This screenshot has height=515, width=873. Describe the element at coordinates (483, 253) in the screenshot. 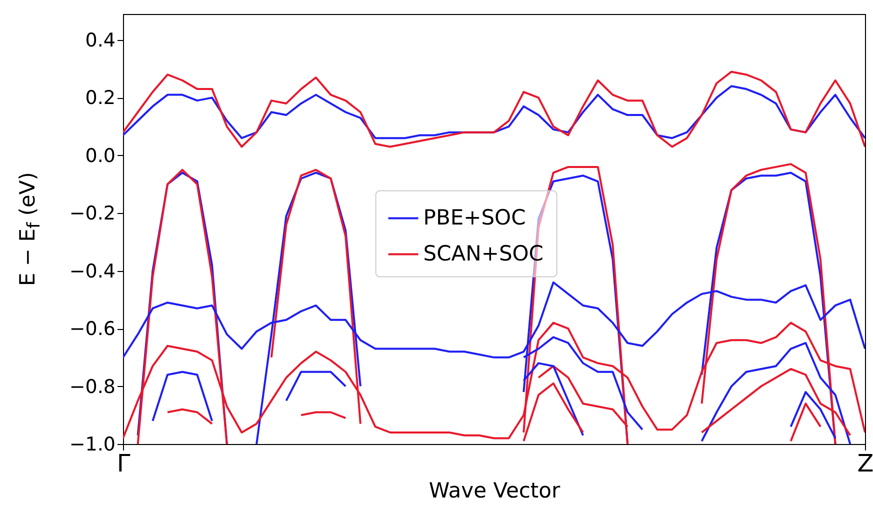

I see `legend-label: SCAN+SOC` at that location.